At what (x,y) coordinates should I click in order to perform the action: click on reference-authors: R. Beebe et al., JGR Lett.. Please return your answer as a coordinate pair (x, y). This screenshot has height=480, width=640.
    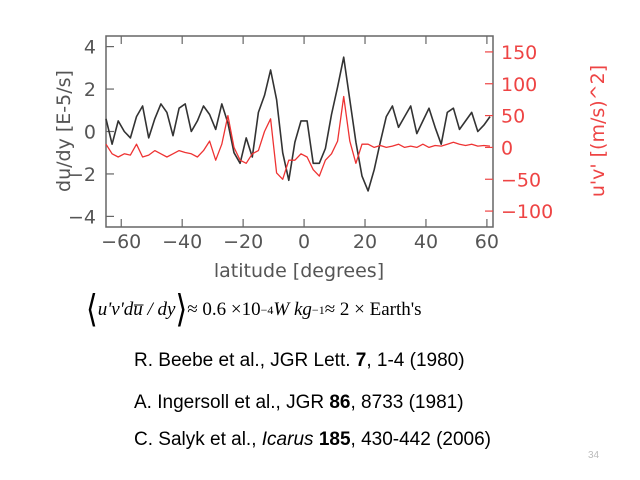
    Looking at the image, I should click on (245, 360).